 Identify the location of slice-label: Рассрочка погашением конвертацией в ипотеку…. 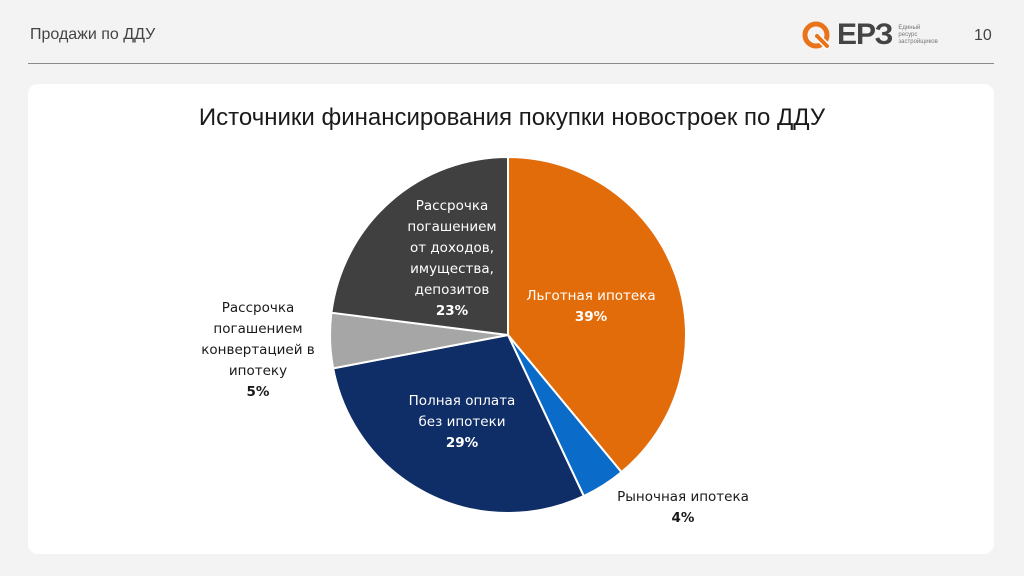
(258, 350).